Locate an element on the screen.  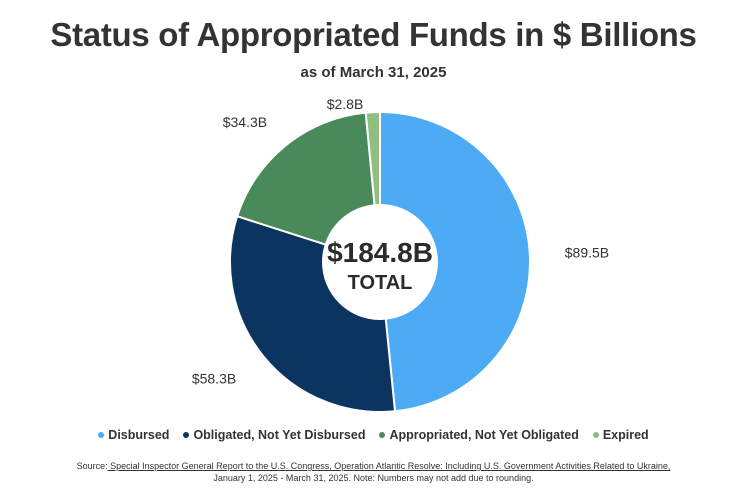
legend-label: Appropriated, Not Yet Obligated is located at coordinates (484, 435).